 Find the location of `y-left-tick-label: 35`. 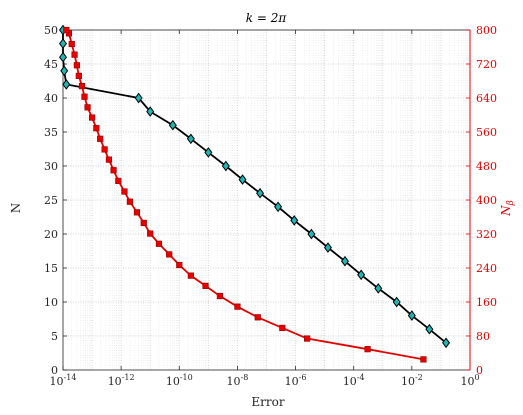

y-left-tick-label: 35 is located at coordinates (51, 132).